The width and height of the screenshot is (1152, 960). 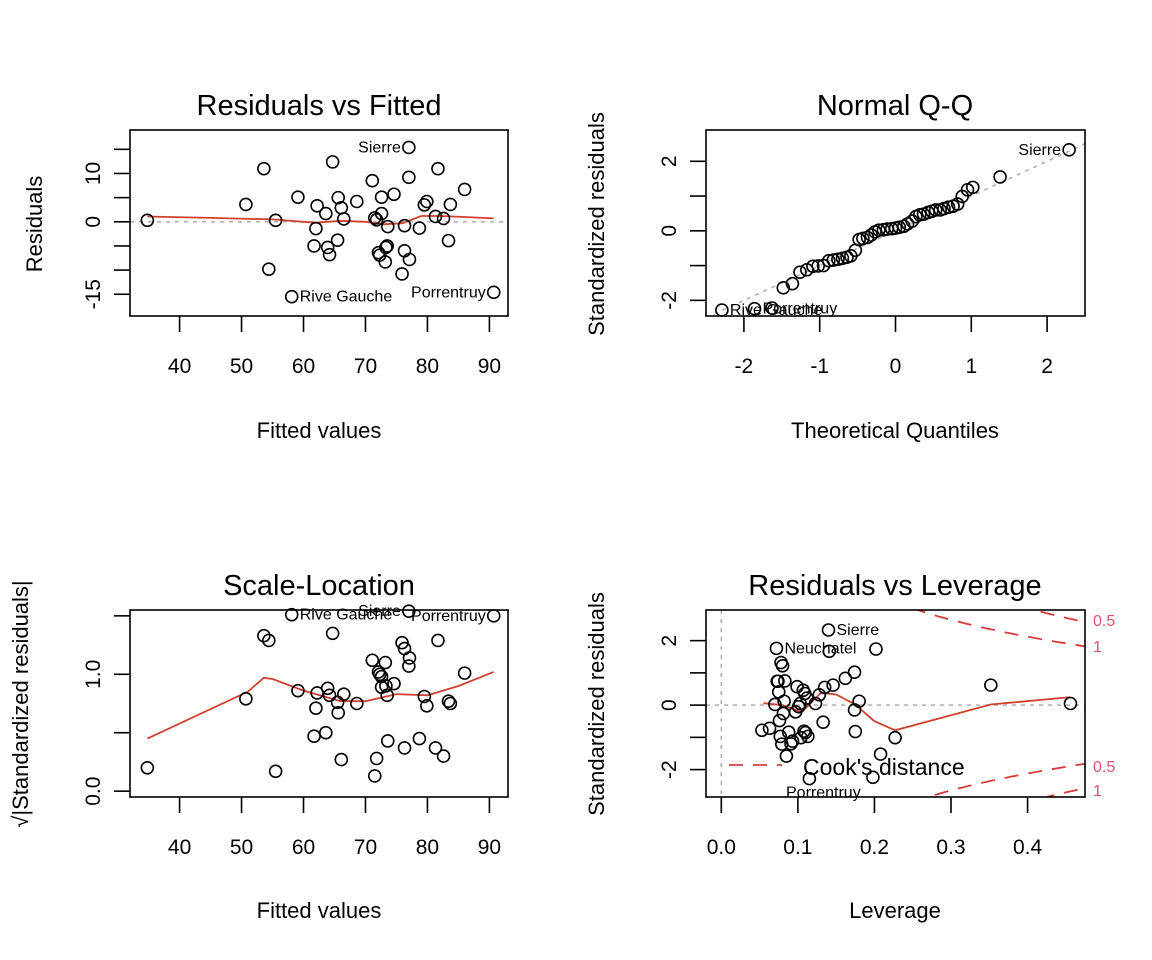 What do you see at coordinates (894, 586) in the screenshot?
I see `panel-title: Residuals vs Leverage` at bounding box center [894, 586].